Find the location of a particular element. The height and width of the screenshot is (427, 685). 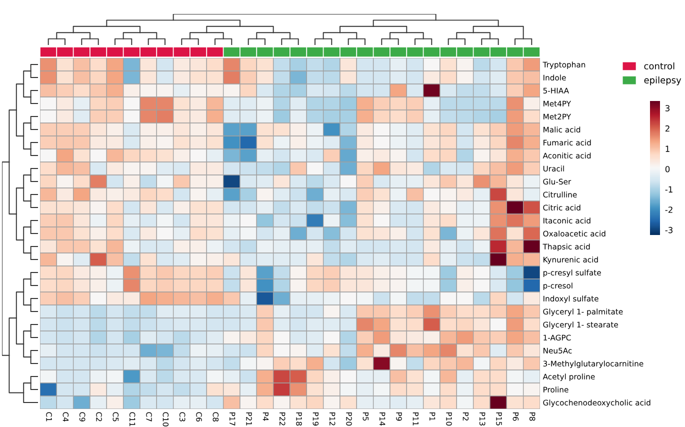

color-bar-label: 3 is located at coordinates (667, 108).